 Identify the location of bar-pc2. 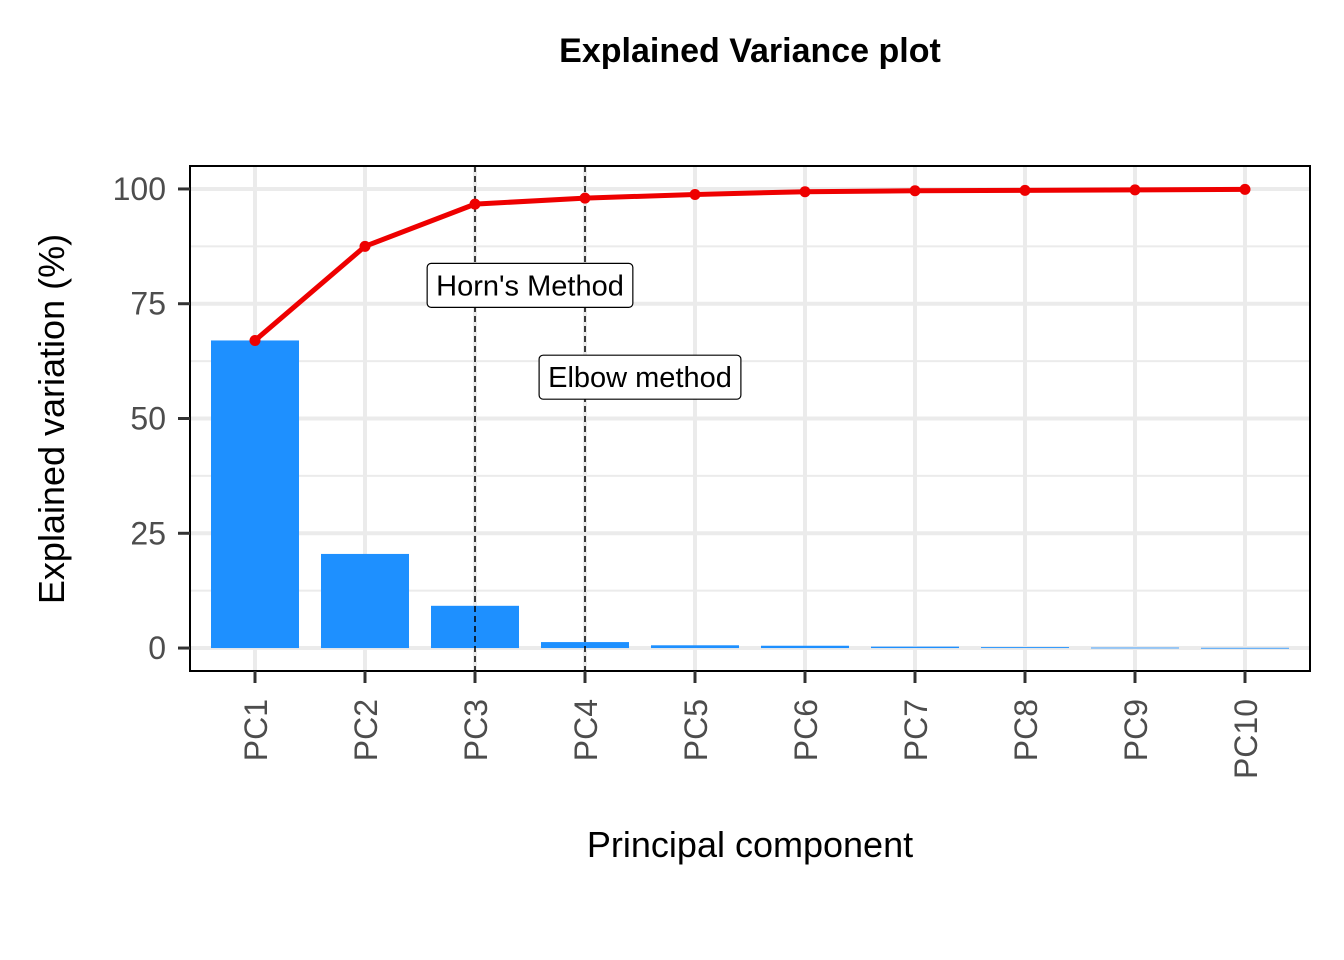
(365, 601).